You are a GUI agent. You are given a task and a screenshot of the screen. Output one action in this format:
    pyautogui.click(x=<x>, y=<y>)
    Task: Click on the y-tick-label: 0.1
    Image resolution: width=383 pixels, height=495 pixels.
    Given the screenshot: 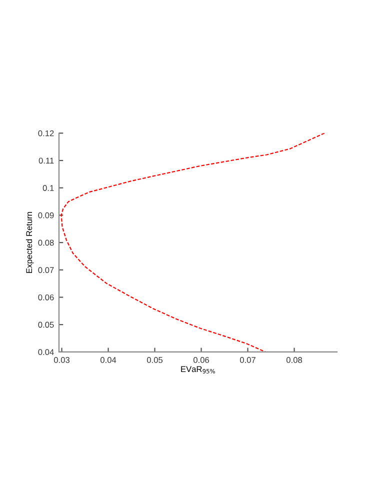 What is the action you would take?
    pyautogui.click(x=48, y=188)
    